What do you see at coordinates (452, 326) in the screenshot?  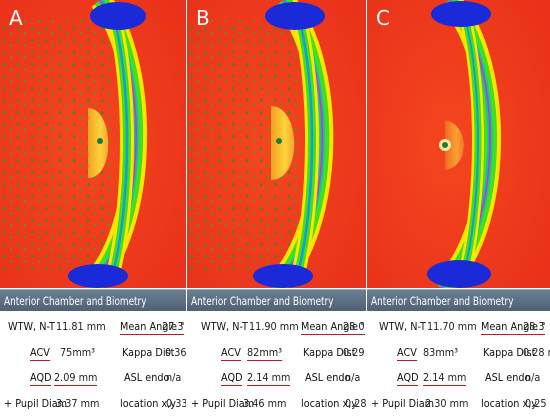 I see `wtw-value: 11.70 mm` at bounding box center [452, 326].